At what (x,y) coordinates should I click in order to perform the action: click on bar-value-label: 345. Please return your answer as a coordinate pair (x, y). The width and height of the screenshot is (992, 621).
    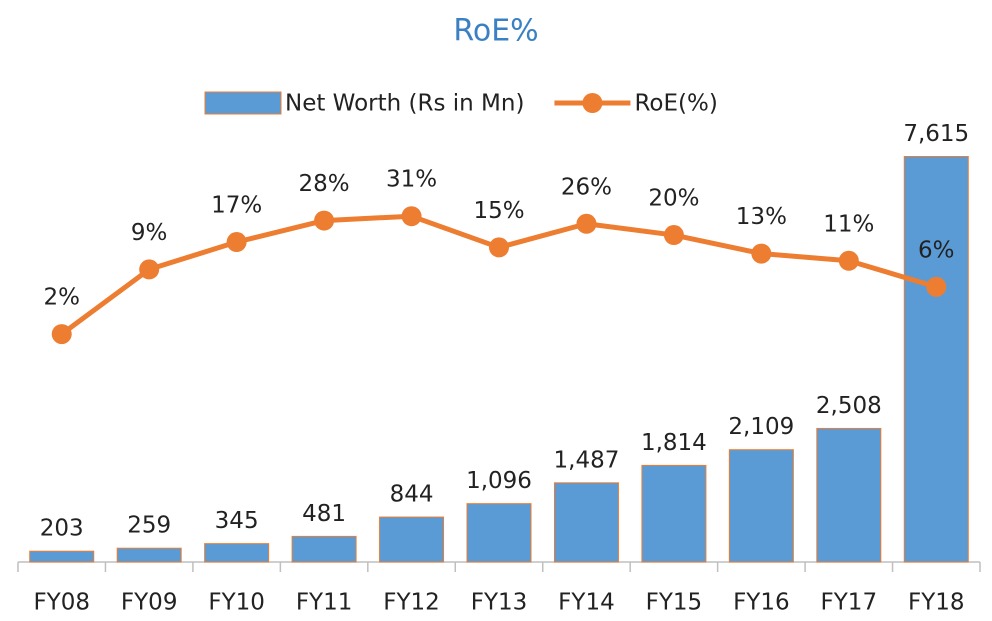
    Looking at the image, I should click on (237, 521).